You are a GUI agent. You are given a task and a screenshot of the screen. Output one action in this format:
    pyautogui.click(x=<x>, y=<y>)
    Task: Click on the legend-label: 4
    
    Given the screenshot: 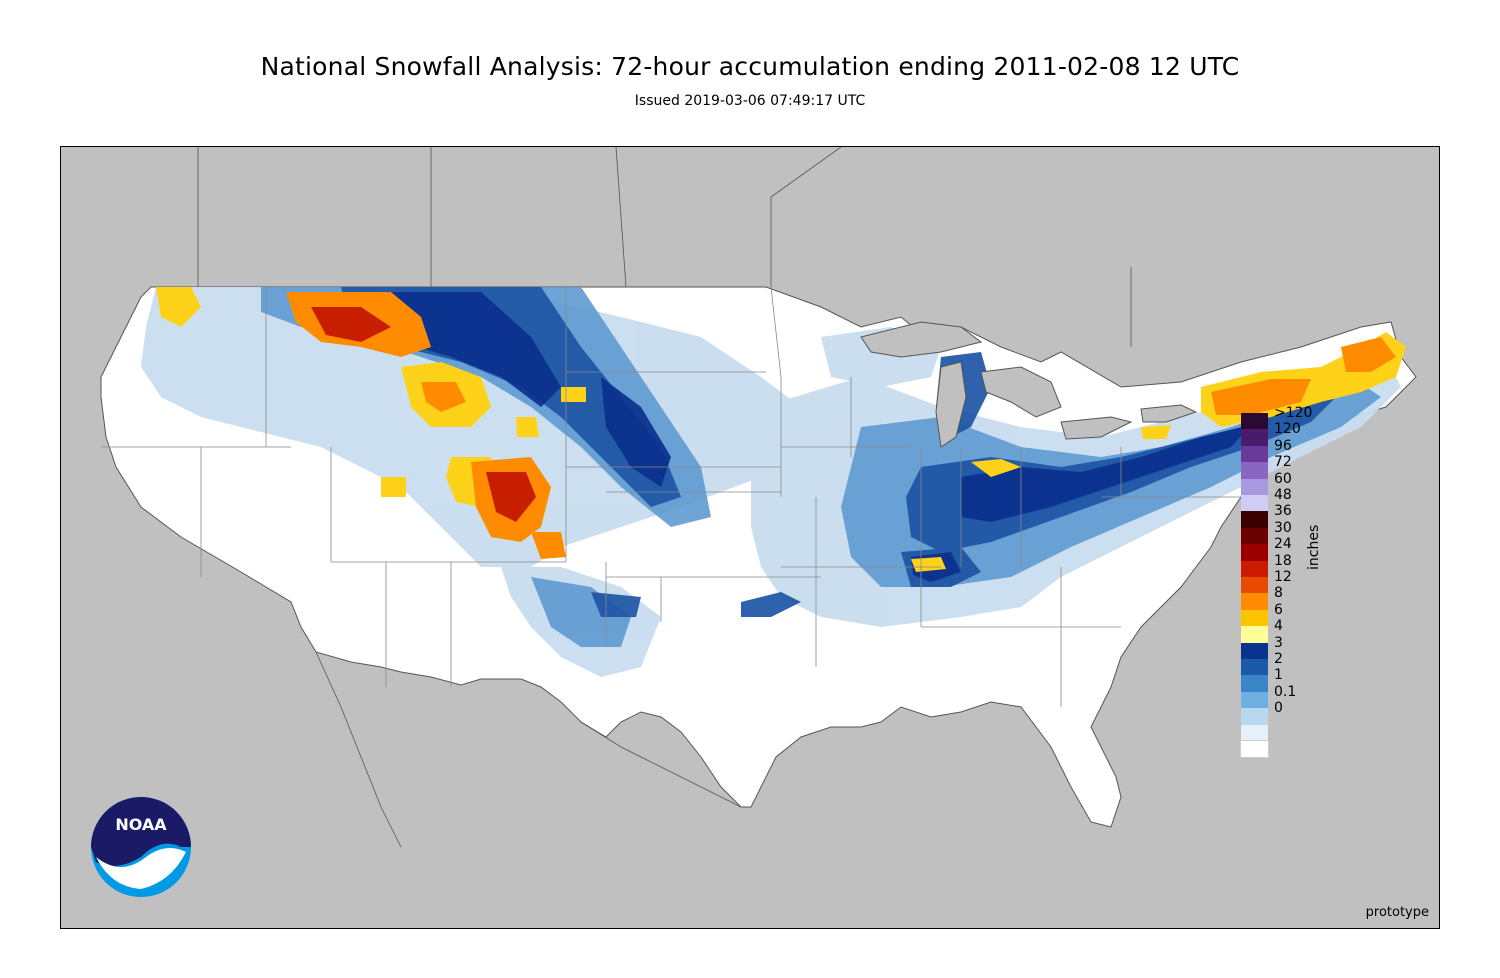 What is the action you would take?
    pyautogui.click(x=1278, y=626)
    